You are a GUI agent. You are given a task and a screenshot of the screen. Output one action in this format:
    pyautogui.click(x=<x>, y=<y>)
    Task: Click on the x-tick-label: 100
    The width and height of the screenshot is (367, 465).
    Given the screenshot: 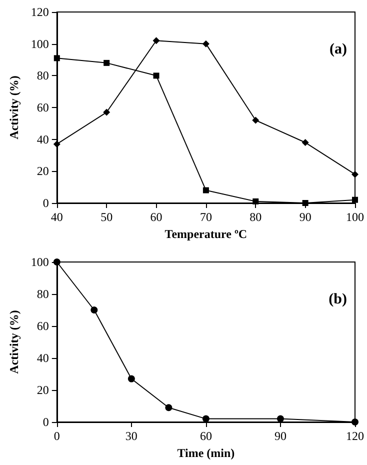 What is the action you would take?
    pyautogui.click(x=355, y=217)
    